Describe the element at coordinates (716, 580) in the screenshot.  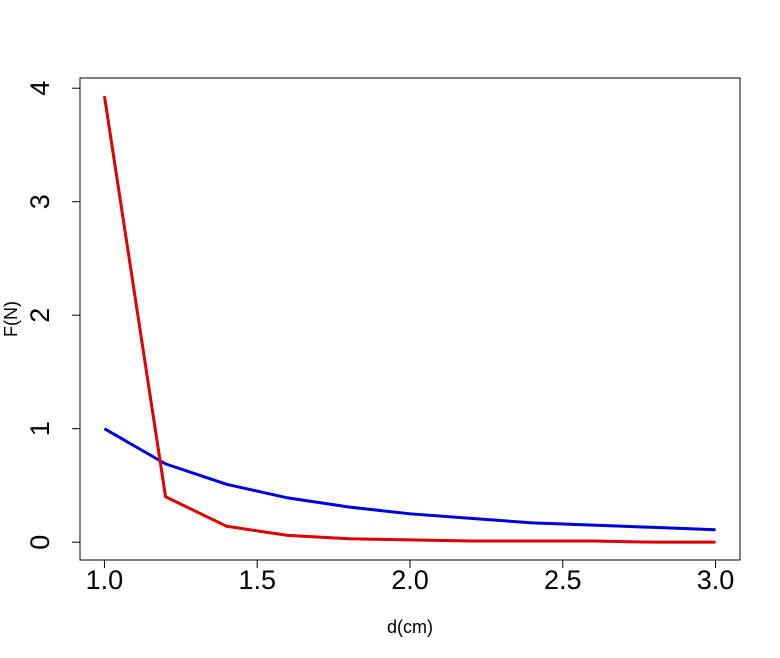
I see `x-tick-label: 3.0` at that location.